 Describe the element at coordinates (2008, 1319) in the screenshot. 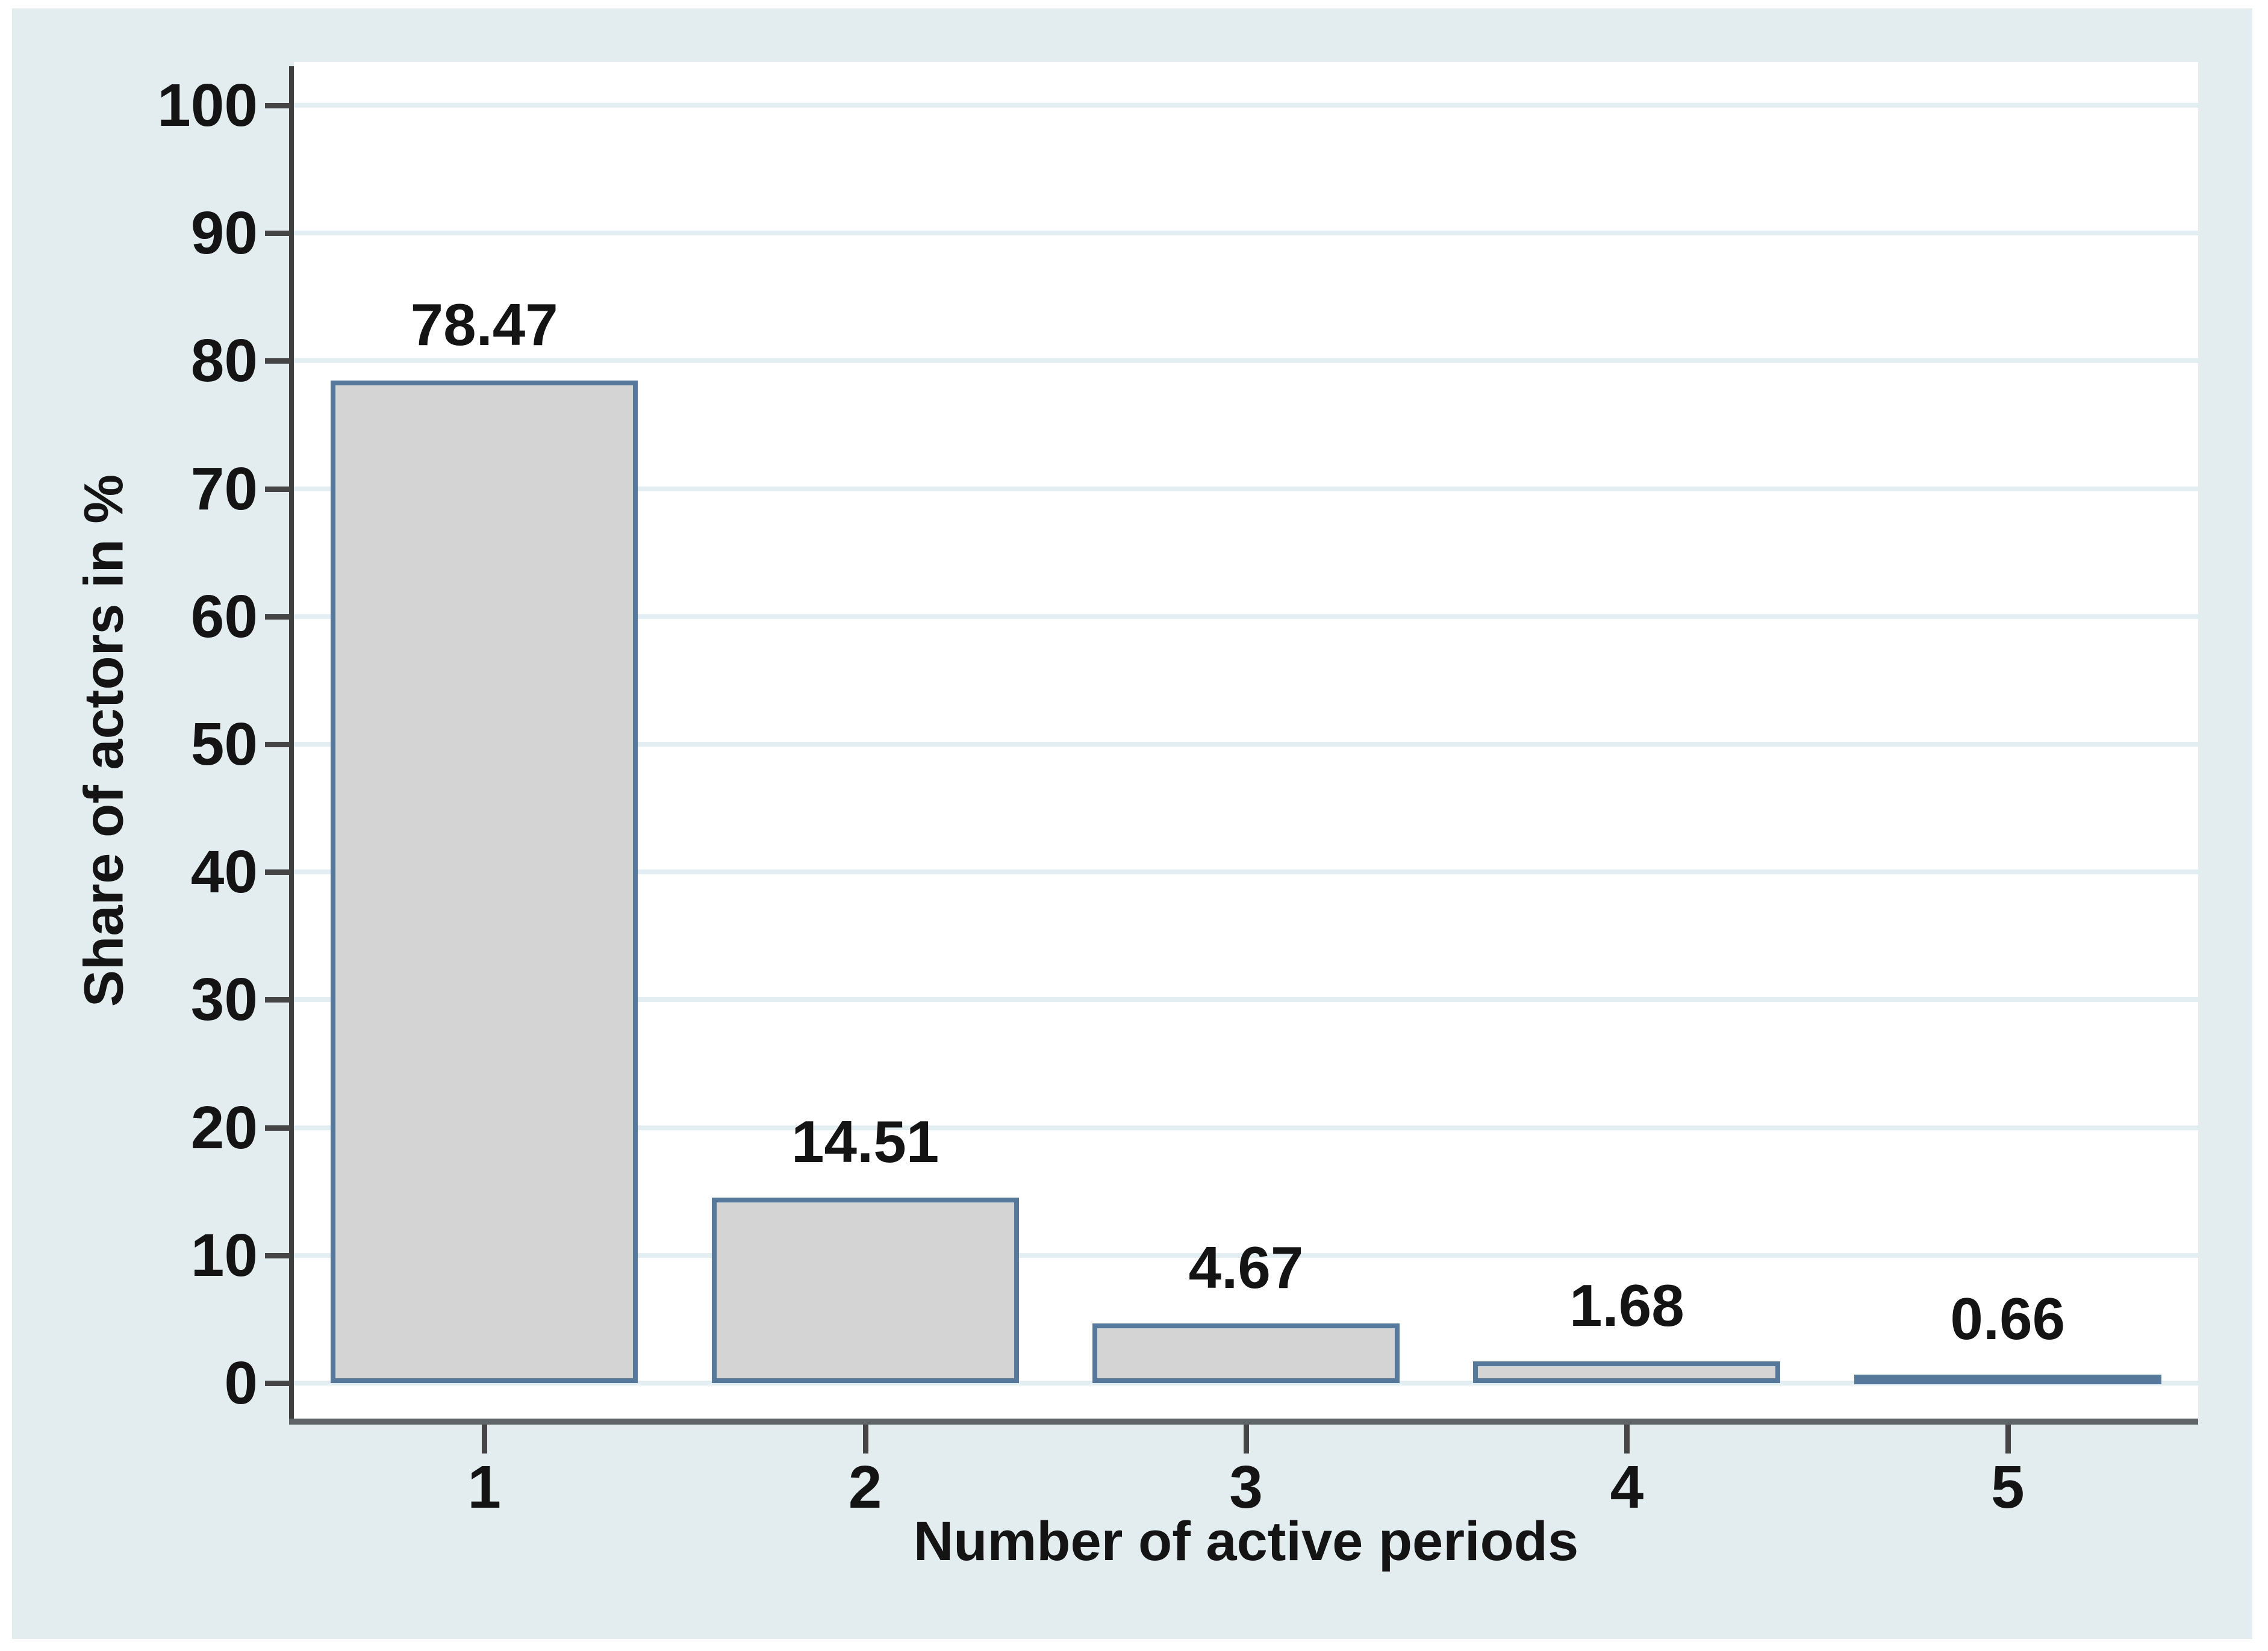

I see `bar-value-label: 0.66` at that location.